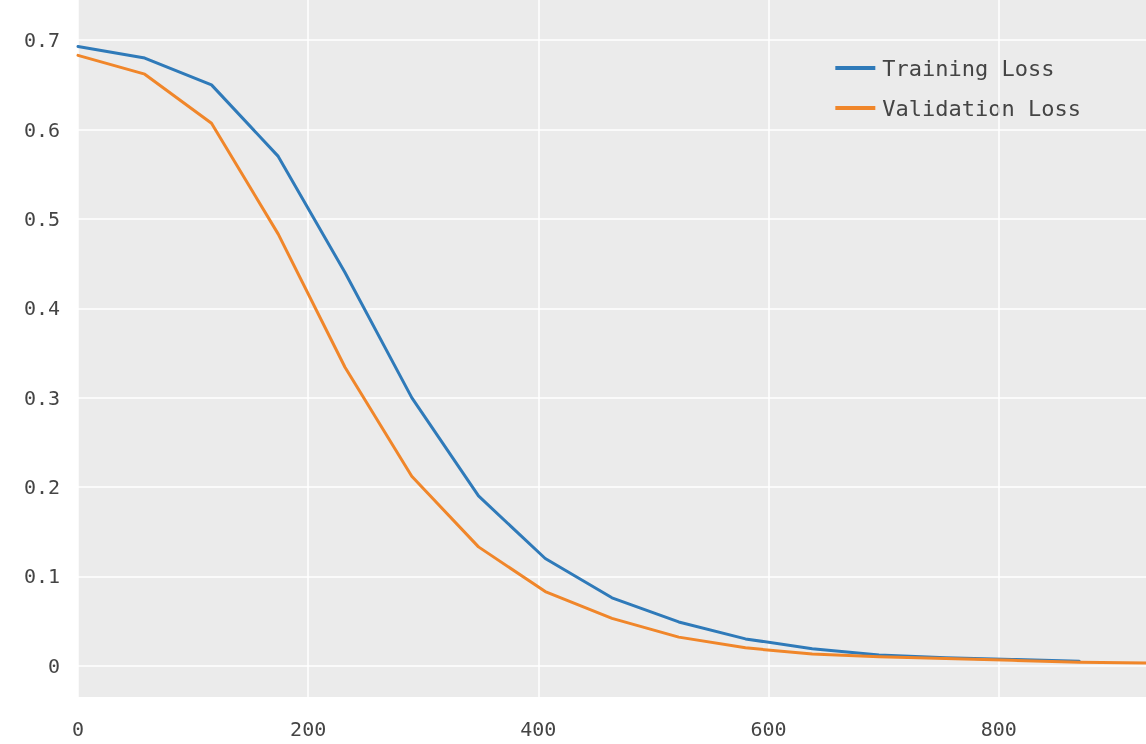  What do you see at coordinates (41, 487) in the screenshot?
I see `y-tick-label: 0.2` at bounding box center [41, 487].